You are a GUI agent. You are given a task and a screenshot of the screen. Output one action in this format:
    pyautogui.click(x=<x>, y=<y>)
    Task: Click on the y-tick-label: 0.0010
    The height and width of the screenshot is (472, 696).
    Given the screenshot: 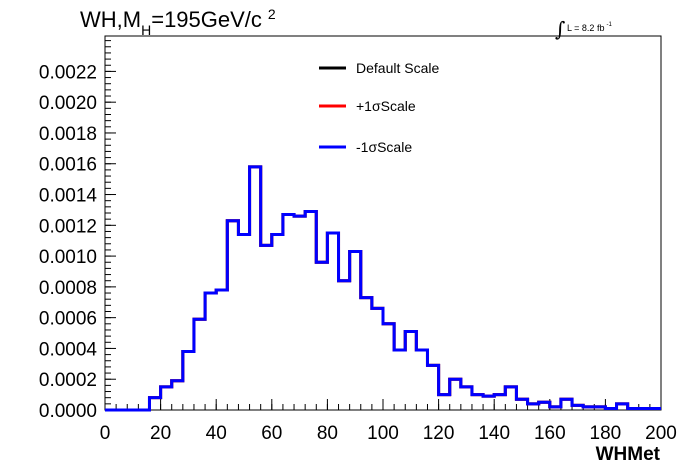 What is the action you would take?
    pyautogui.click(x=68, y=257)
    